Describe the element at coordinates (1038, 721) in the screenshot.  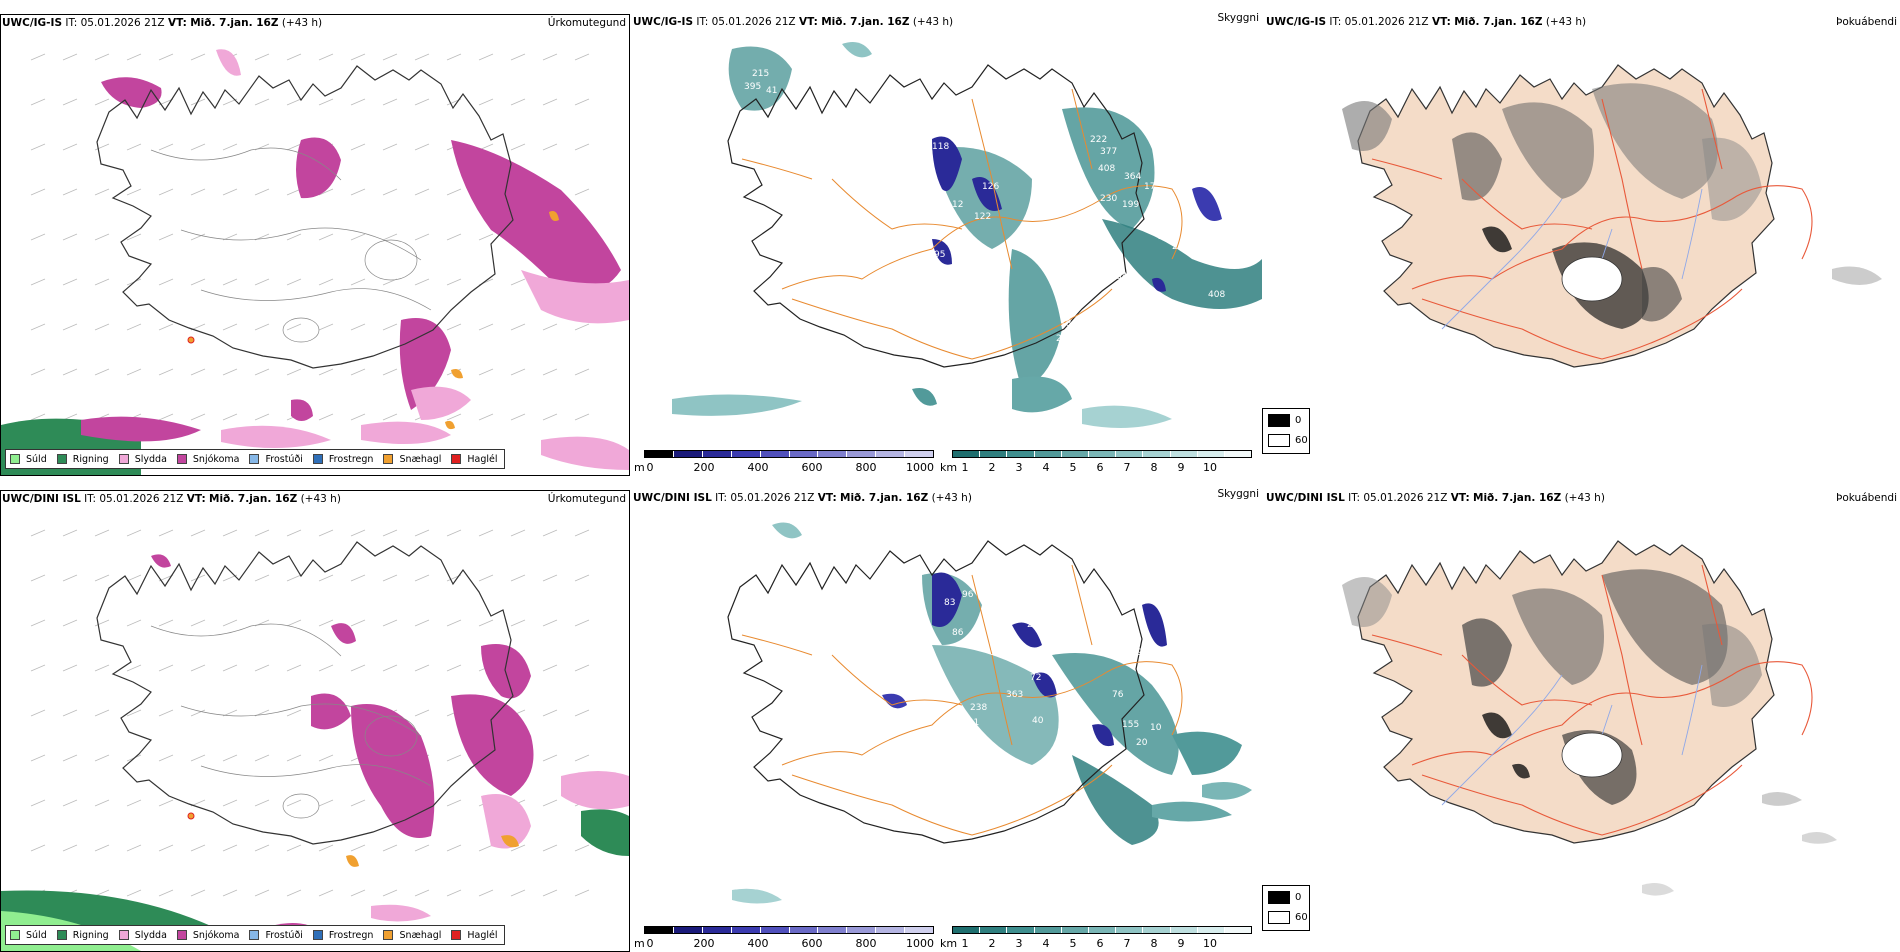
I see `cloud-base-label: 40` at that location.